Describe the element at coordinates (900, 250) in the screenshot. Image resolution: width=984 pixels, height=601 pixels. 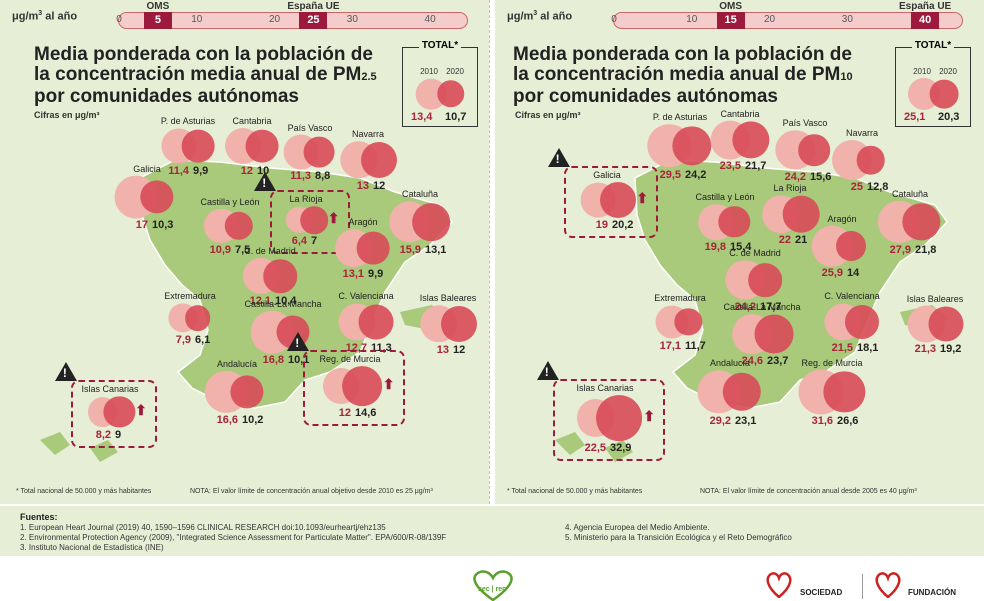
I see `value-2010: 27,9` at that location.